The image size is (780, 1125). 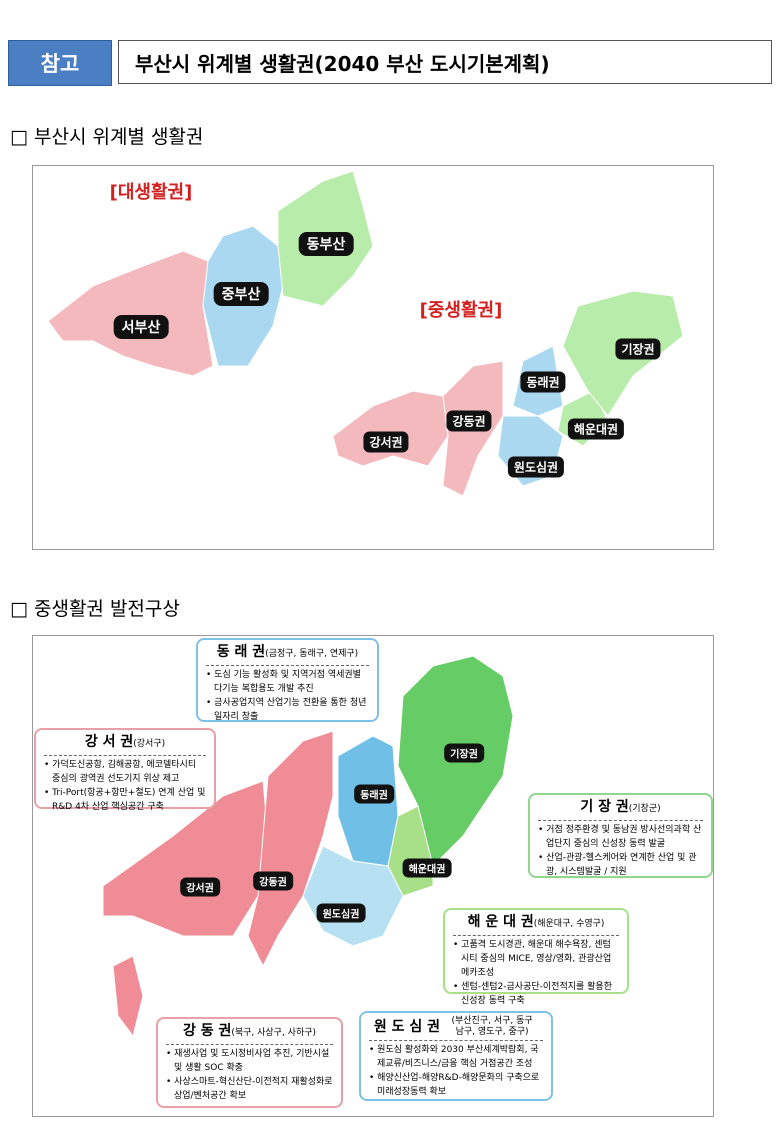 What do you see at coordinates (312, 654) in the screenshot?
I see `card-subtitle: (금정구, 동래구, 연제구)` at bounding box center [312, 654].